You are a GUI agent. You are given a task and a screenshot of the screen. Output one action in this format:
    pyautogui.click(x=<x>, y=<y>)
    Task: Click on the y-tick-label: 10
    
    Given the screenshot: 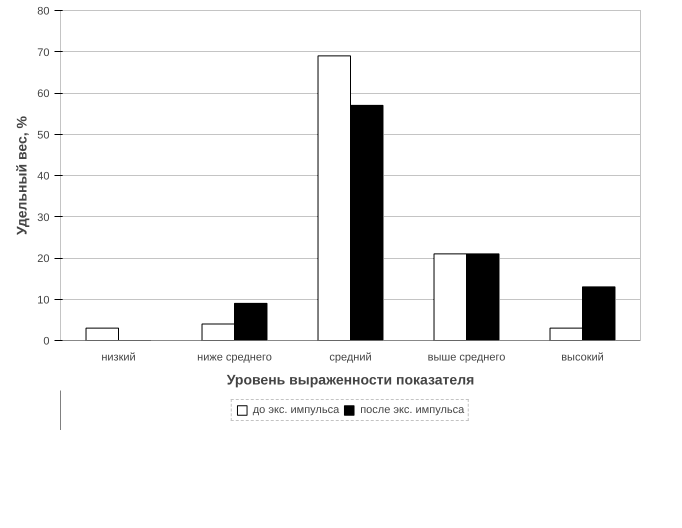 What is the action you would take?
    pyautogui.click(x=43, y=300)
    